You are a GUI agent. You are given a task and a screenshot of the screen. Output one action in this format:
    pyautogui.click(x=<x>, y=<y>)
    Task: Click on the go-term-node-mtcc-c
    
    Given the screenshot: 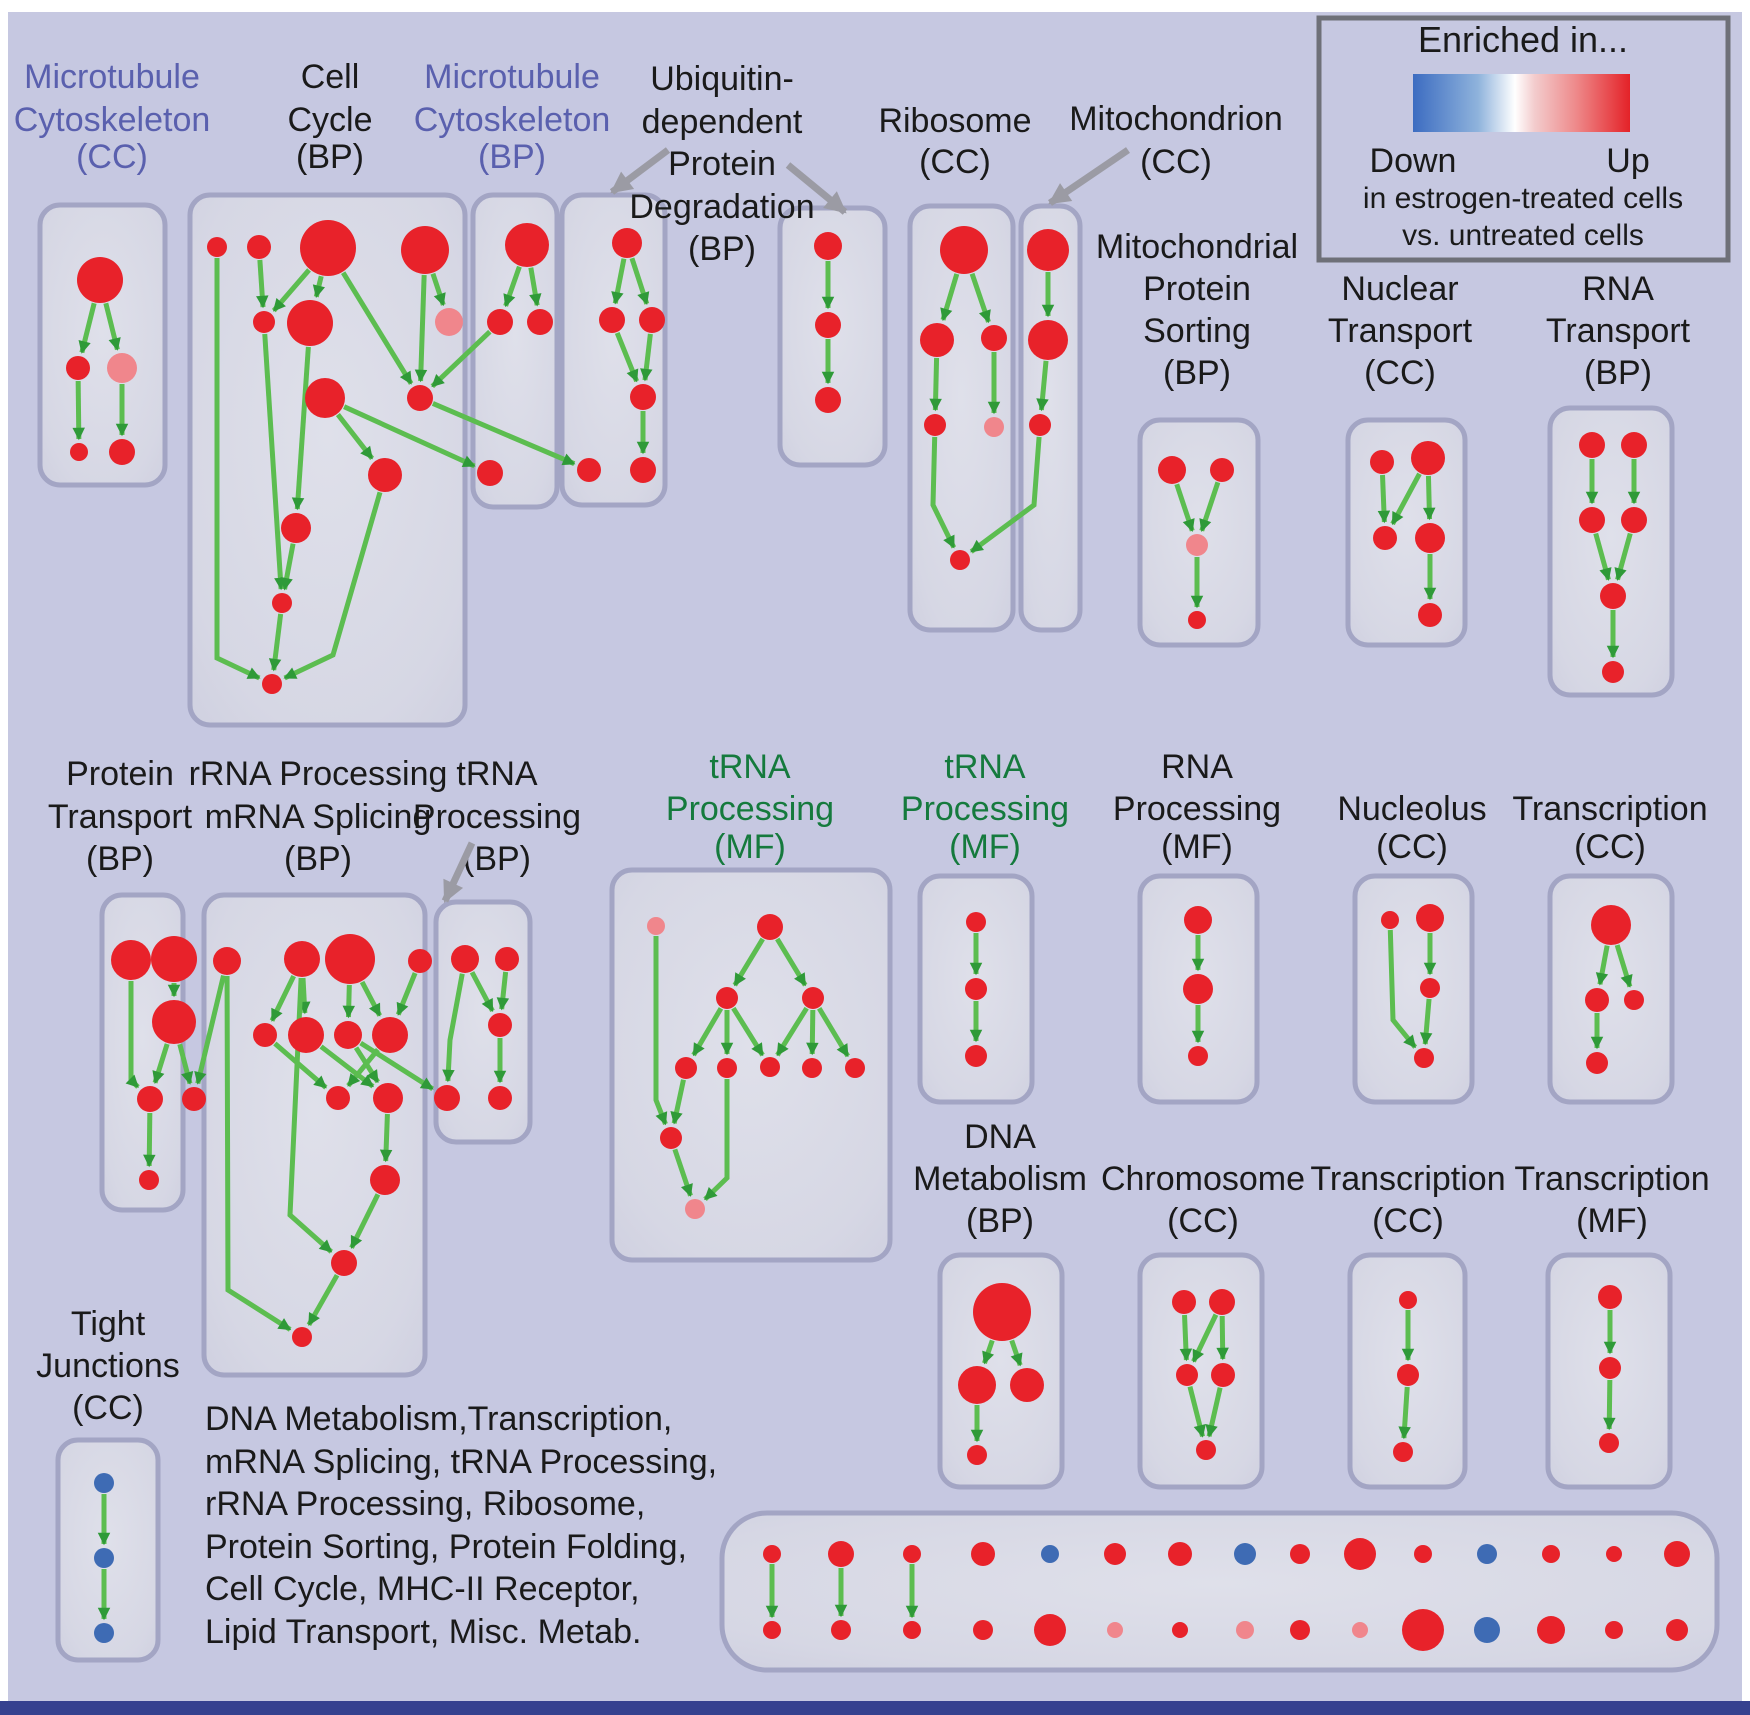 What is the action you would take?
    pyautogui.click(x=122, y=368)
    